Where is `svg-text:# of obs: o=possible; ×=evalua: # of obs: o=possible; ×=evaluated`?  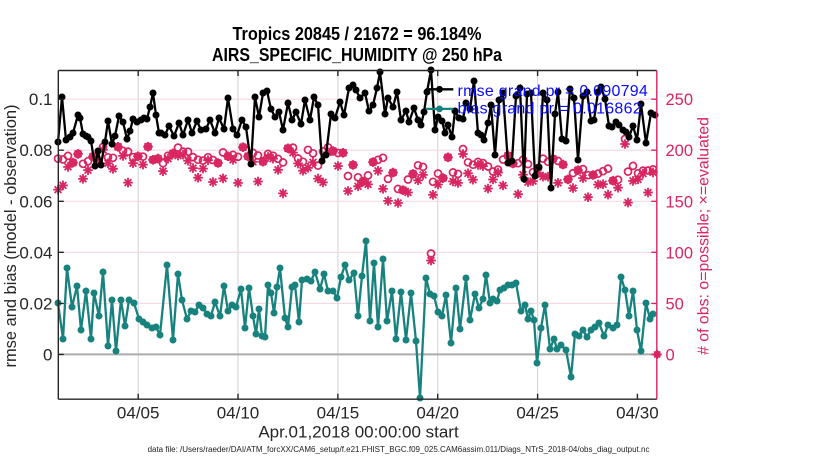 svg-text:# of obs: o=possible; ×=evalua: # of obs: o=possible; ×=evaluated is located at coordinates (704, 236).